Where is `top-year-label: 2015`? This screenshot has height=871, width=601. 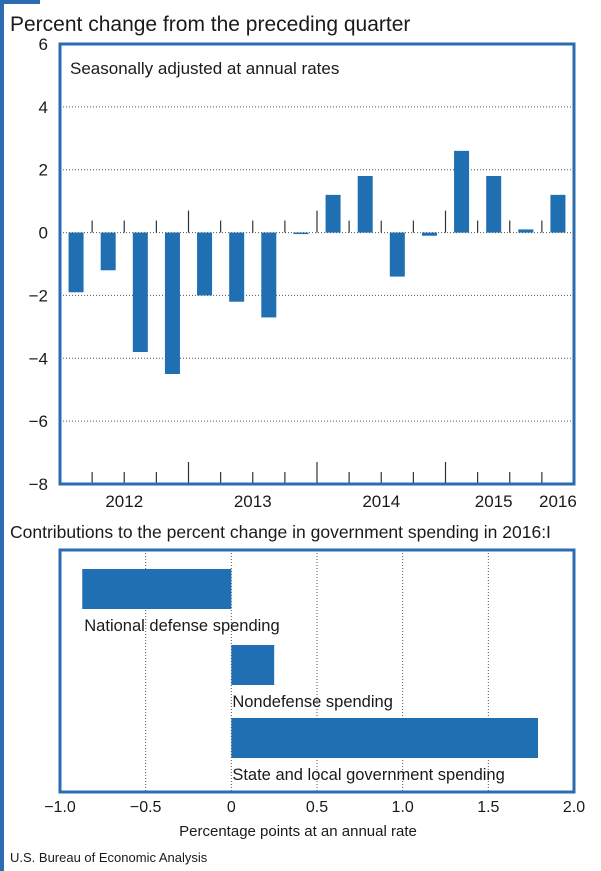
top-year-label: 2015 is located at coordinates (494, 501).